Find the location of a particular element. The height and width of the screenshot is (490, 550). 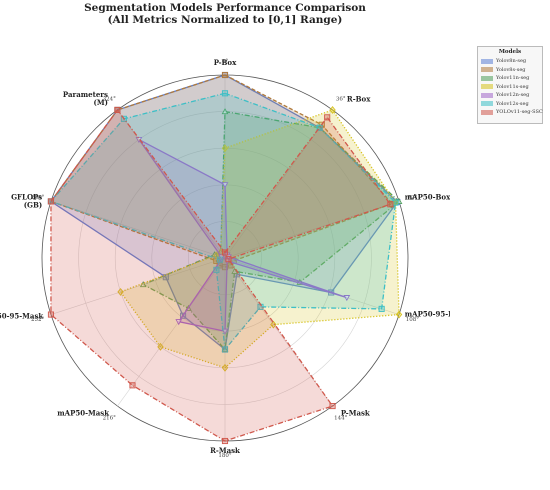

legend-label: Yolov8n-seg is located at coordinates (511, 61).